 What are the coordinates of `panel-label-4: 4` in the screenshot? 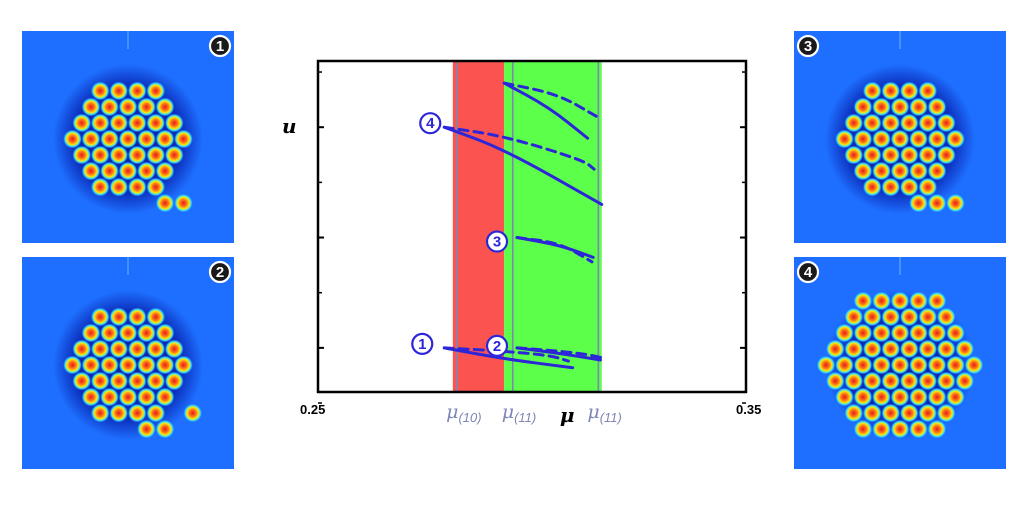 It's located at (808, 272).